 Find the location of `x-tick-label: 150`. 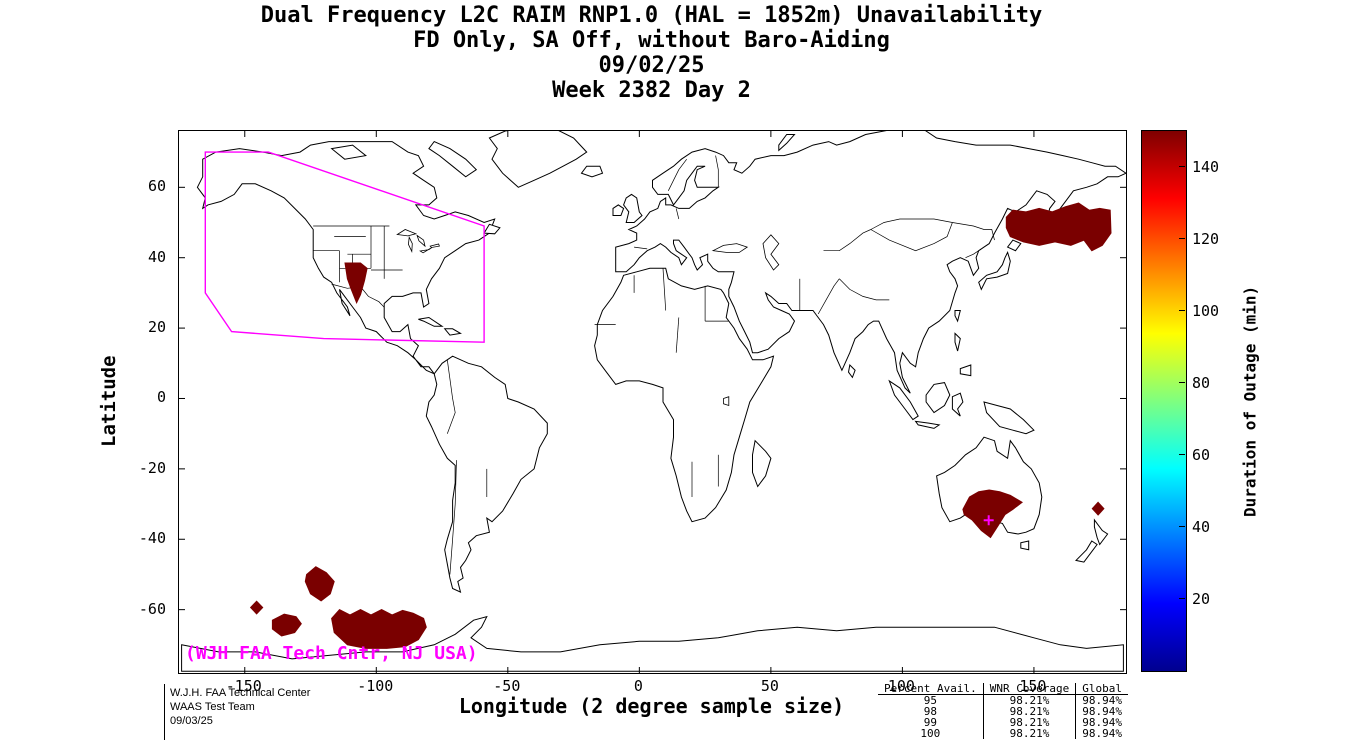

x-tick-label: 150 is located at coordinates (1033, 686).